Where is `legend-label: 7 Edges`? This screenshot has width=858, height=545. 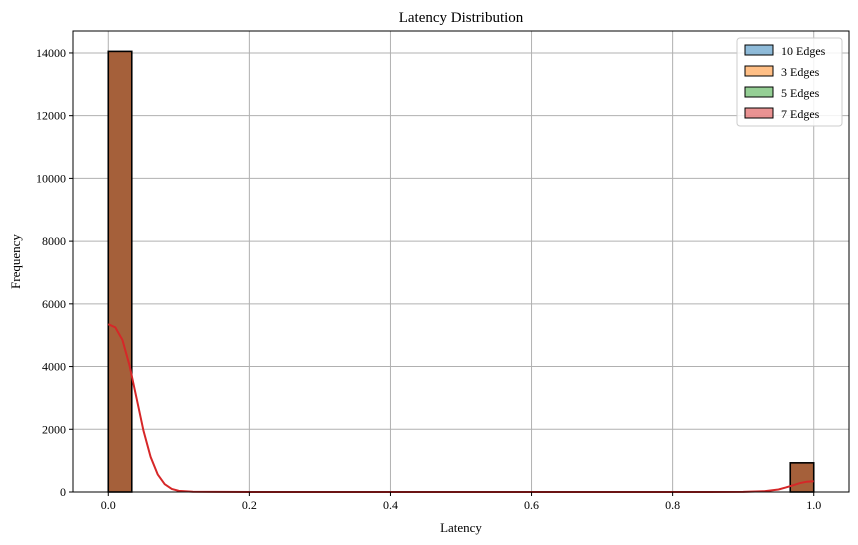
legend-label: 7 Edges is located at coordinates (800, 114).